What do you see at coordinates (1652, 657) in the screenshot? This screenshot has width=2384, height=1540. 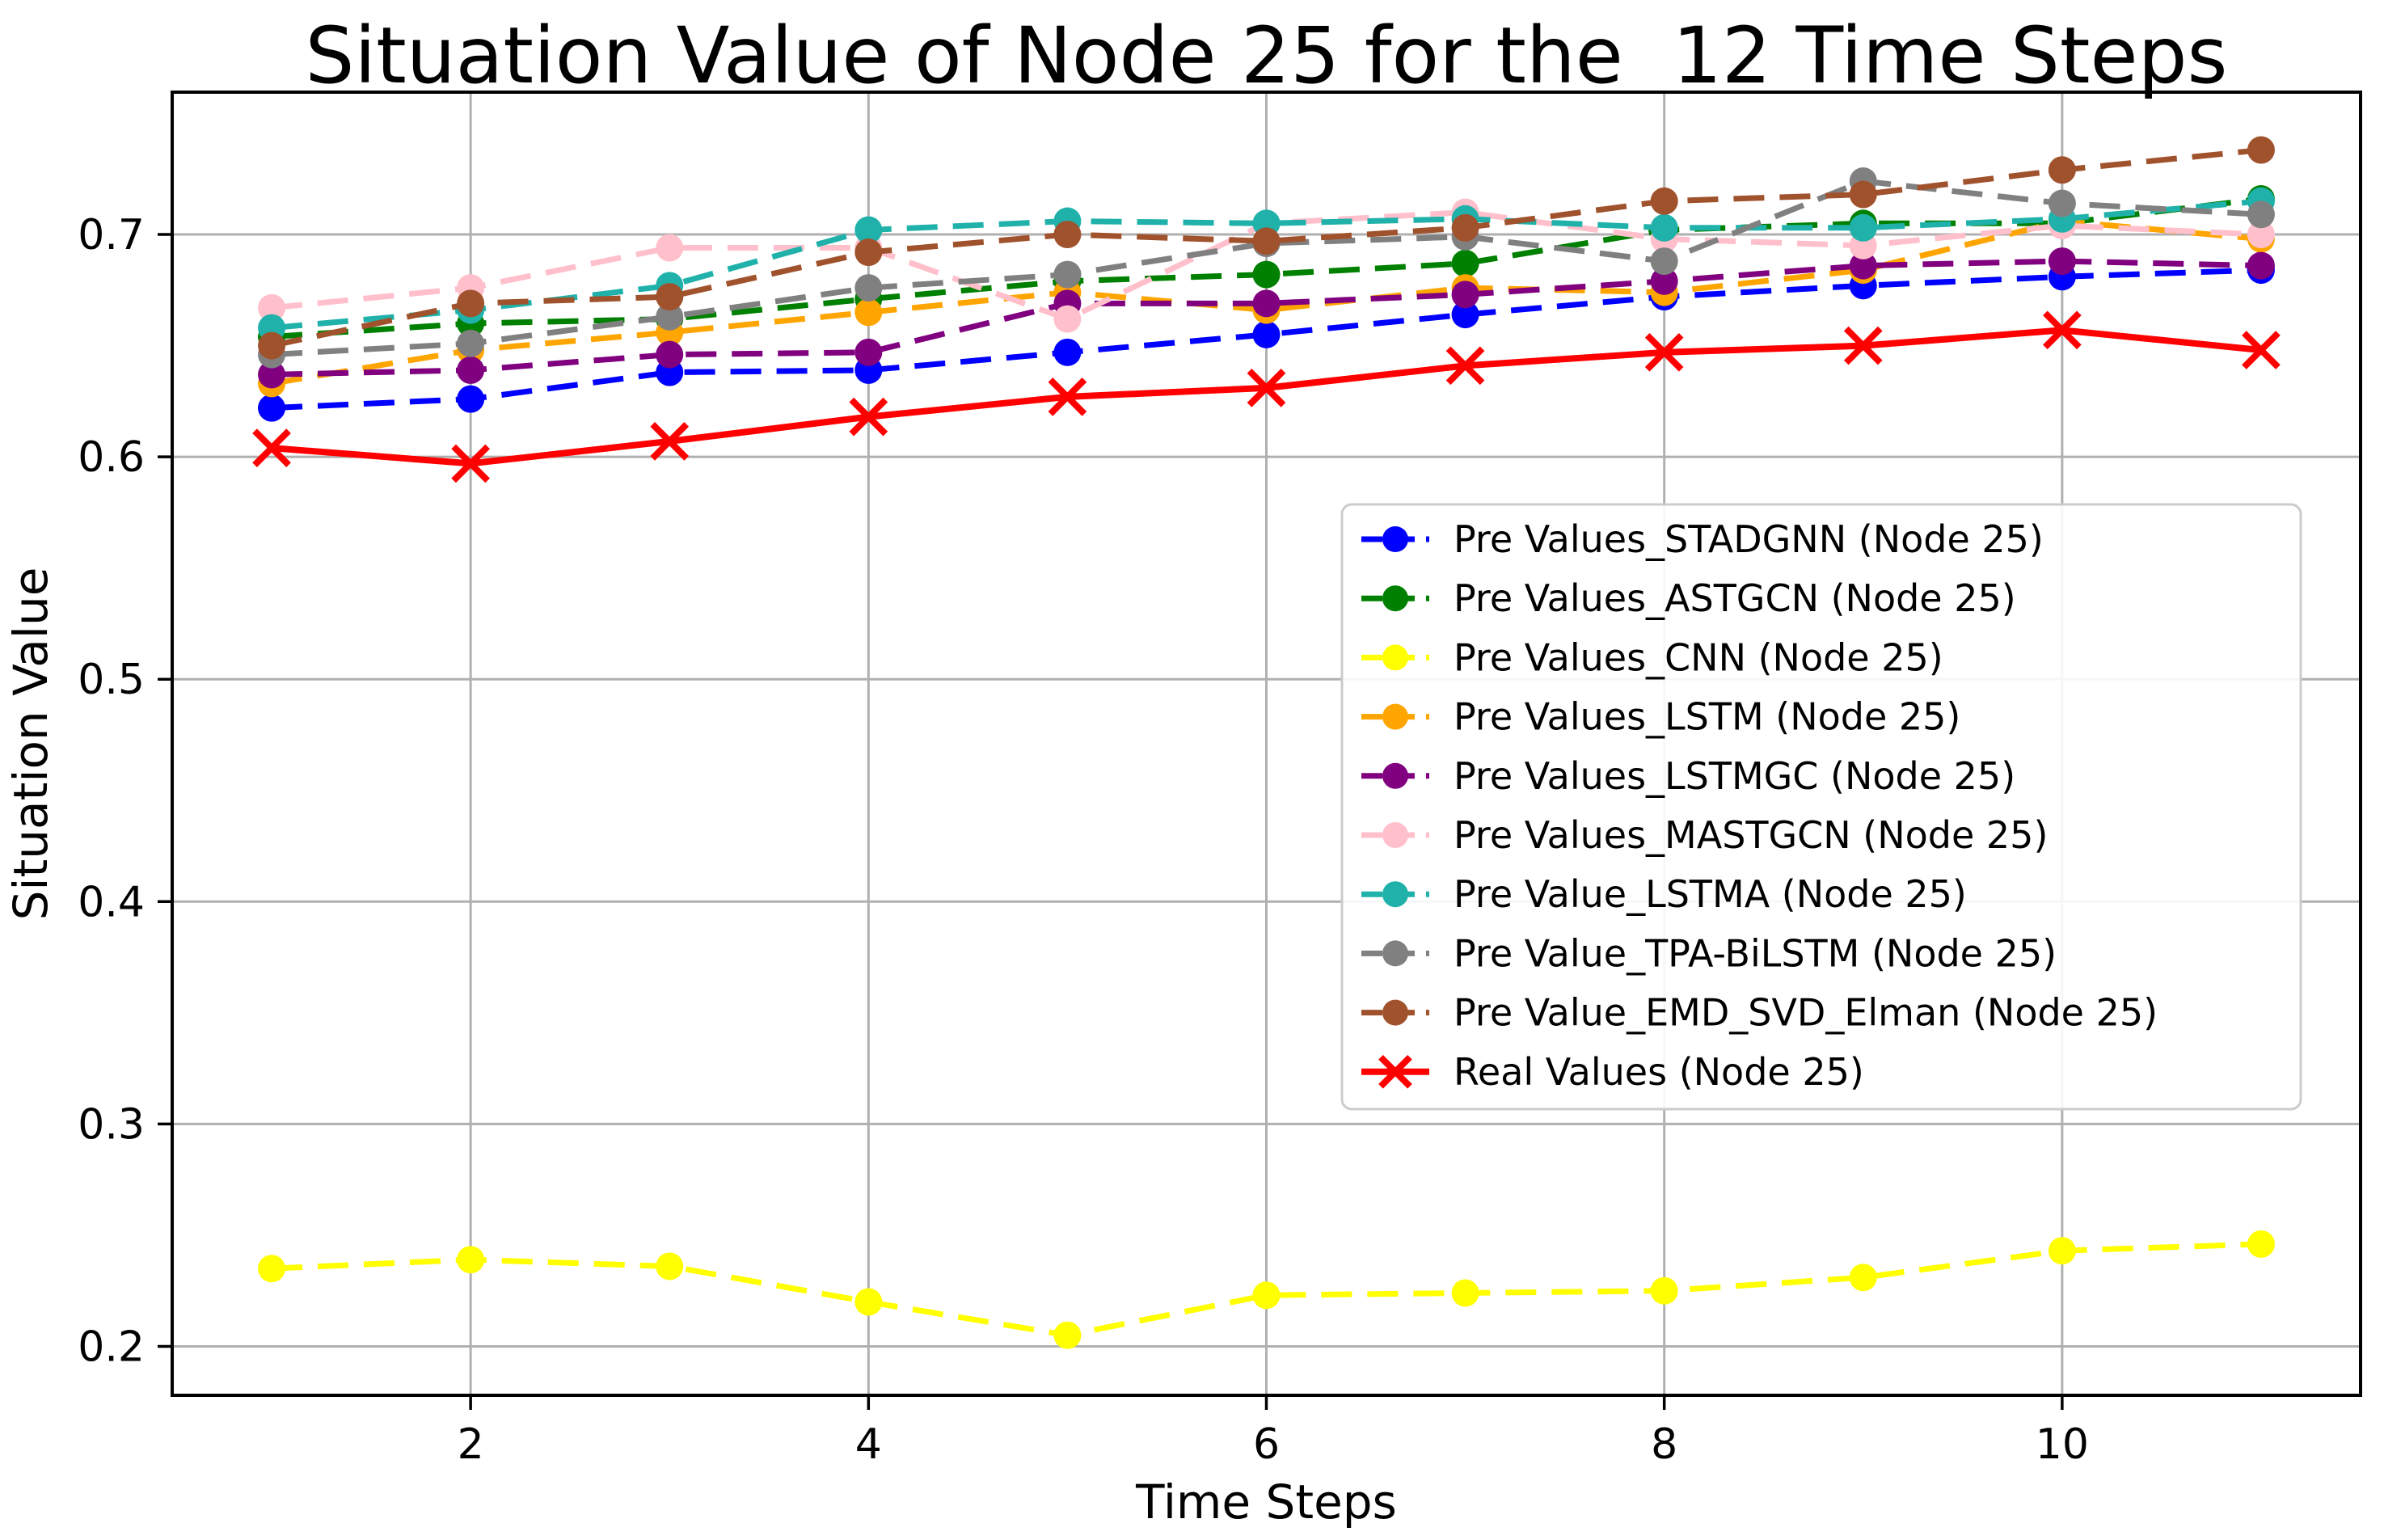 I see `legend-entry-pre-values-cnn: Pre Values_CNN (Node 25)` at bounding box center [1652, 657].